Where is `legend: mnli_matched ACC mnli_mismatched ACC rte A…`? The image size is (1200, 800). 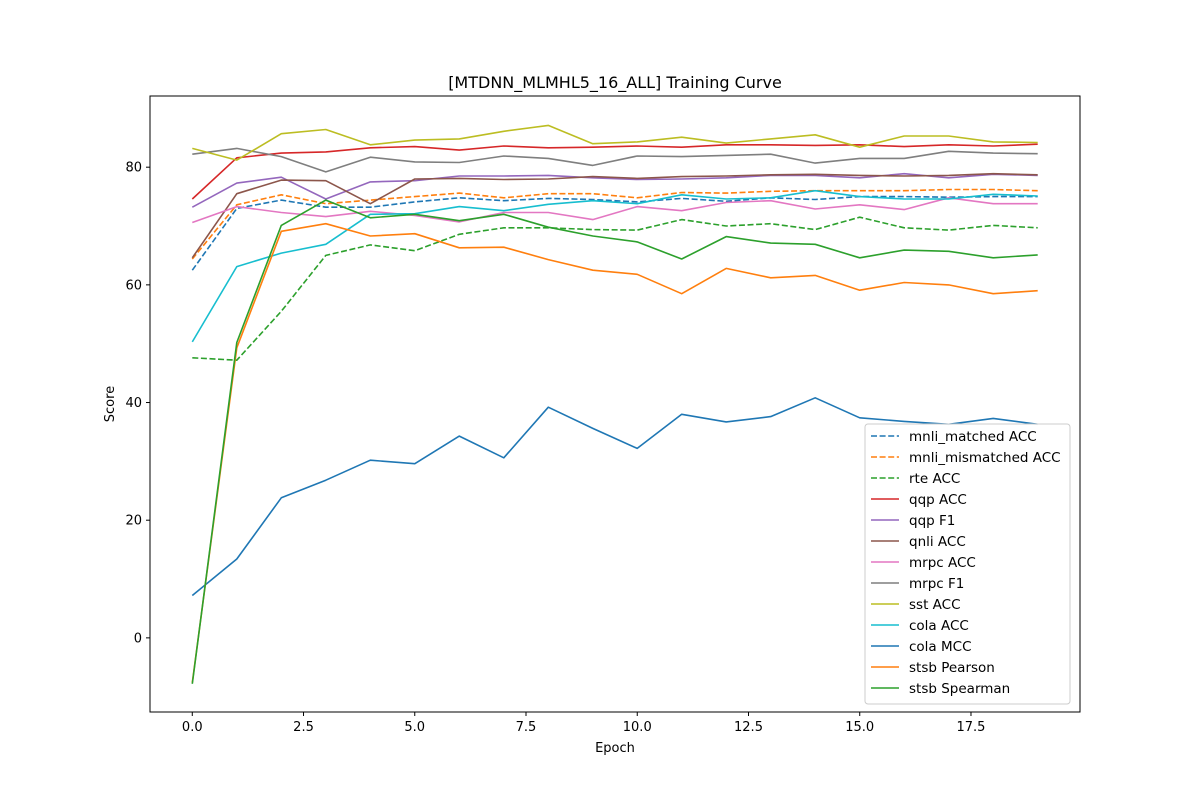 legend: mnli_matched ACC mnli_mismatched ACC rte A… is located at coordinates (967, 564).